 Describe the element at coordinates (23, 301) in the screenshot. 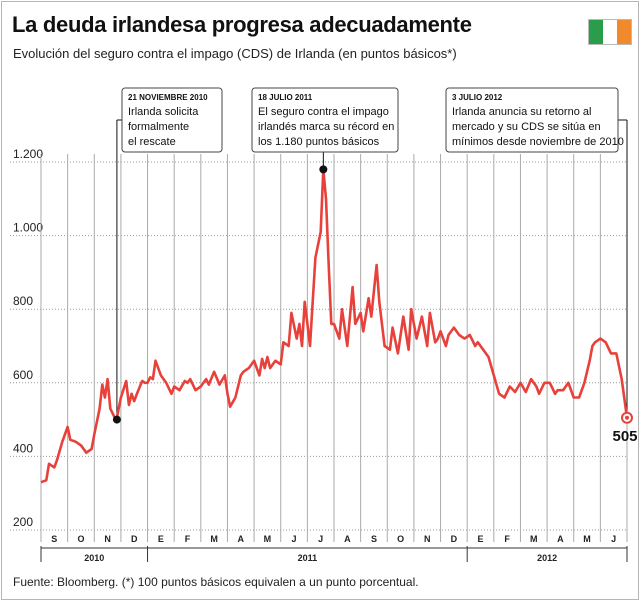

I see `y-tick-label: 800` at that location.